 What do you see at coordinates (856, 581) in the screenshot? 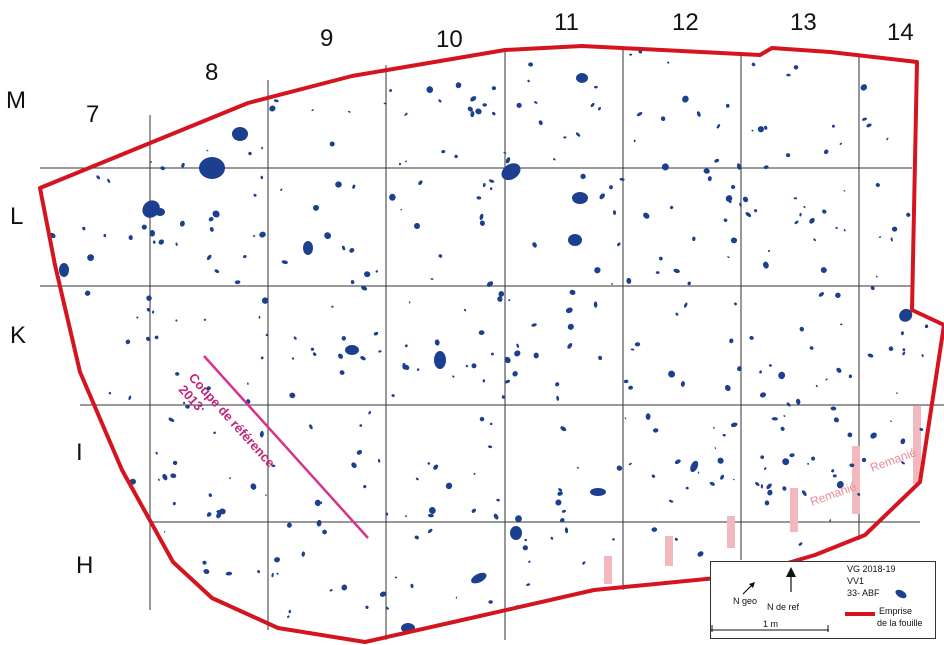
I see `legend-title-2: VV1` at bounding box center [856, 581].